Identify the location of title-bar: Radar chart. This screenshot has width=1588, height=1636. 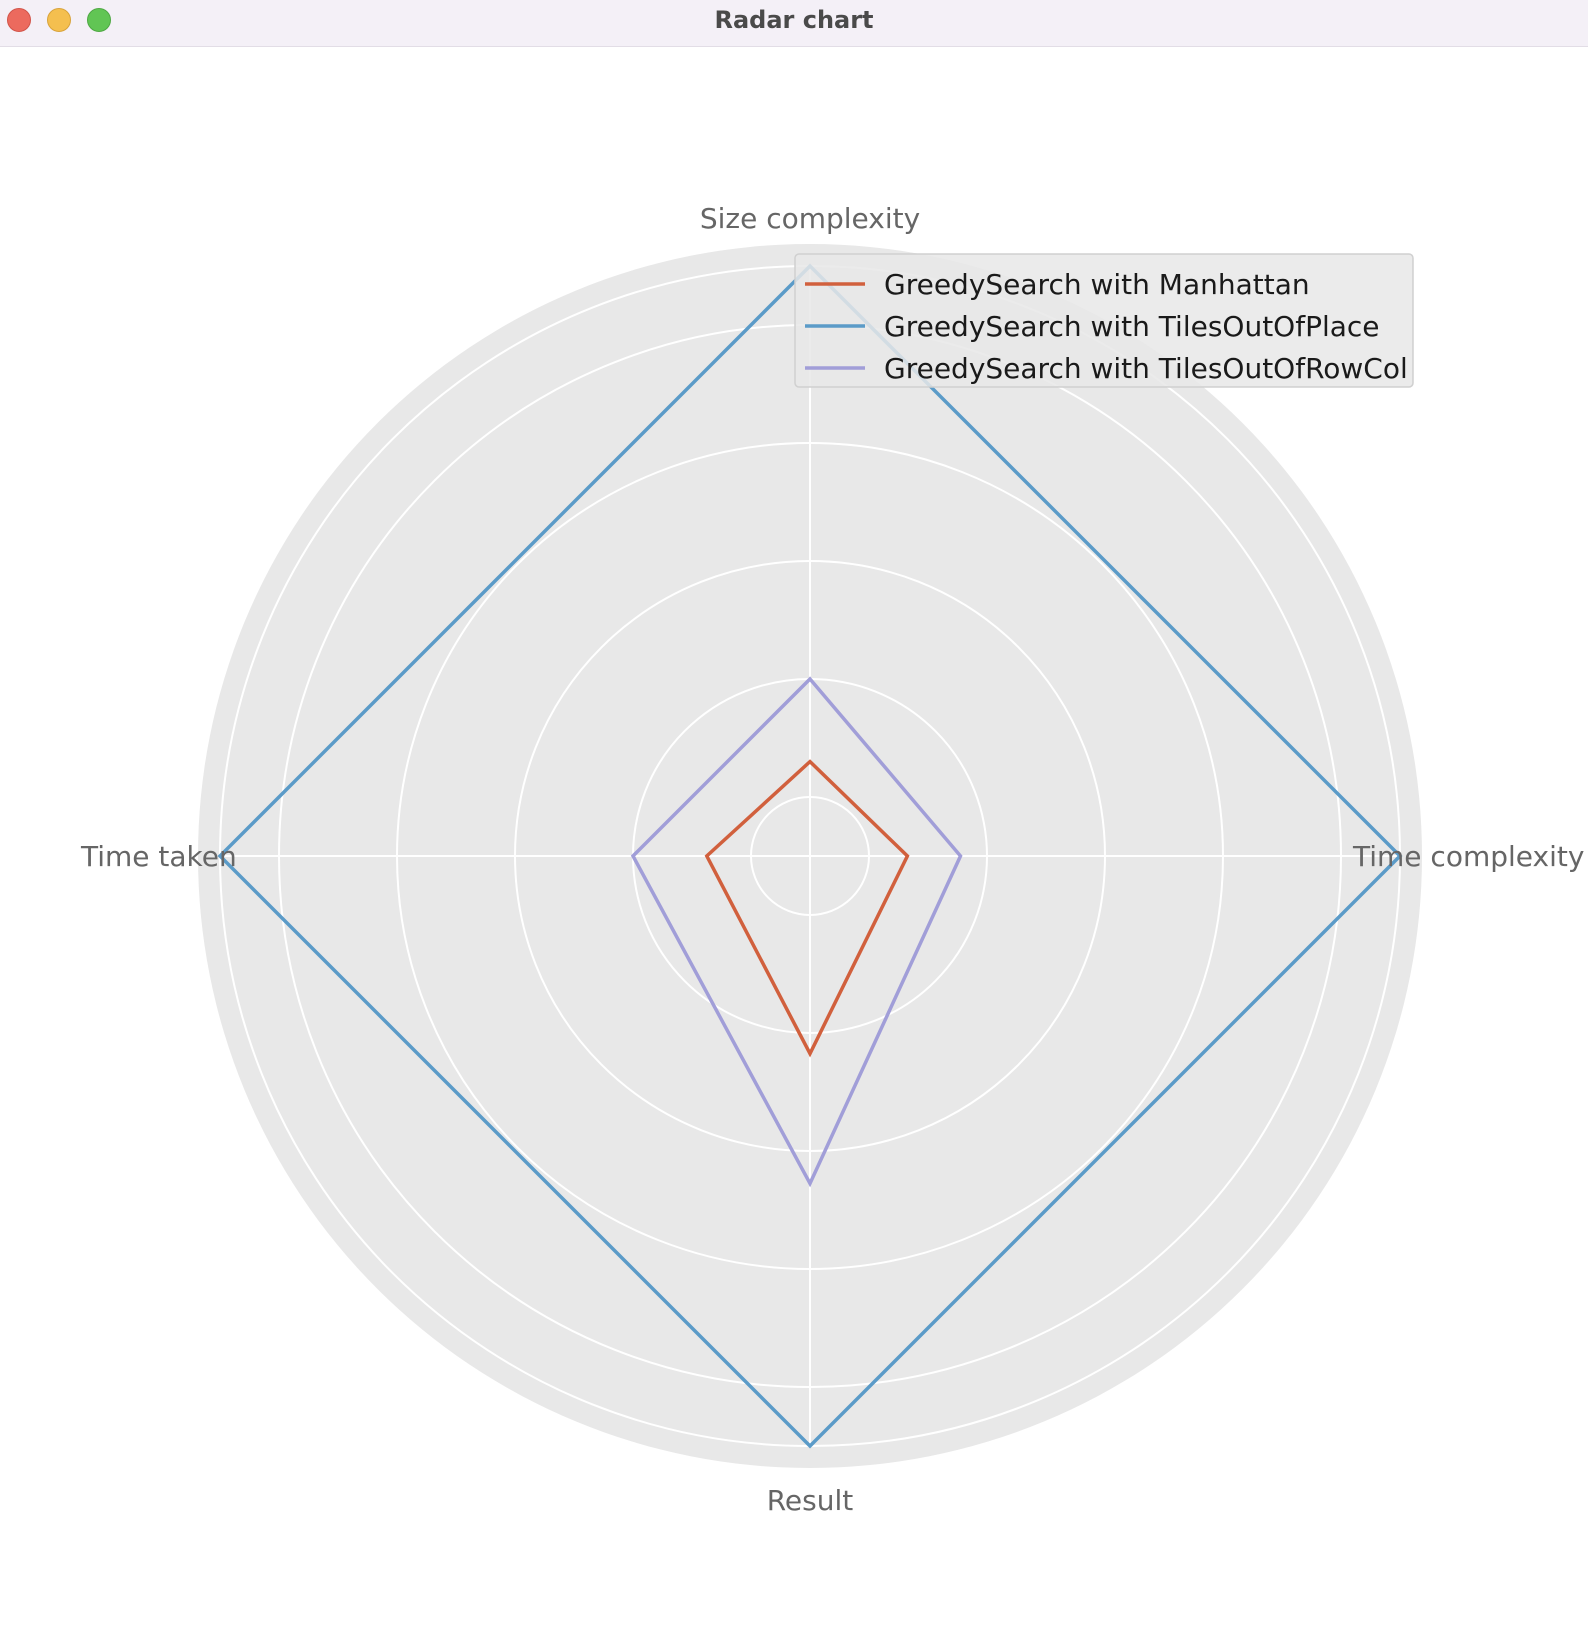
(794, 23).